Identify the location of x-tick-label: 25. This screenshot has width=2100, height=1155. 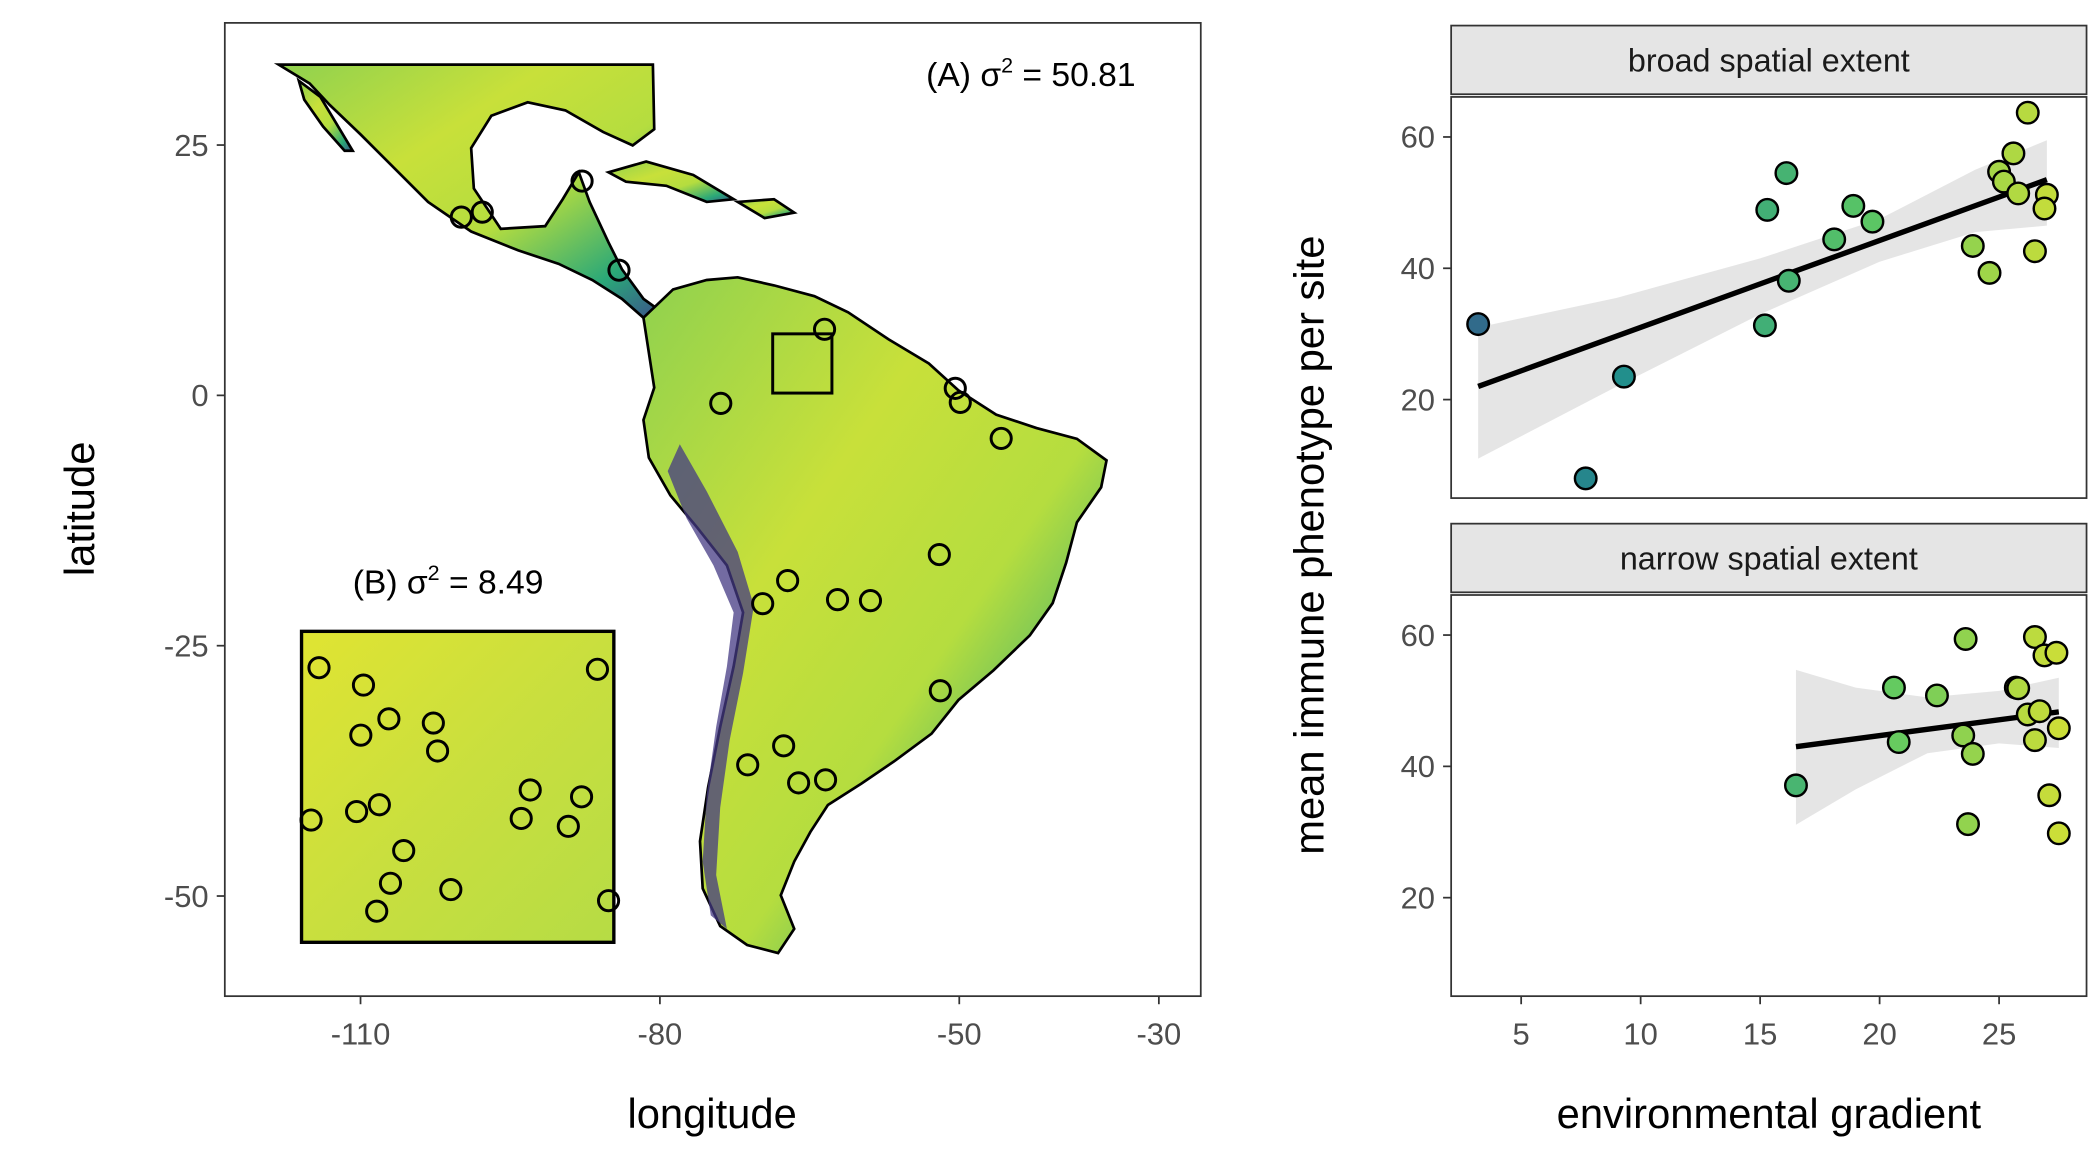
(1999, 1034).